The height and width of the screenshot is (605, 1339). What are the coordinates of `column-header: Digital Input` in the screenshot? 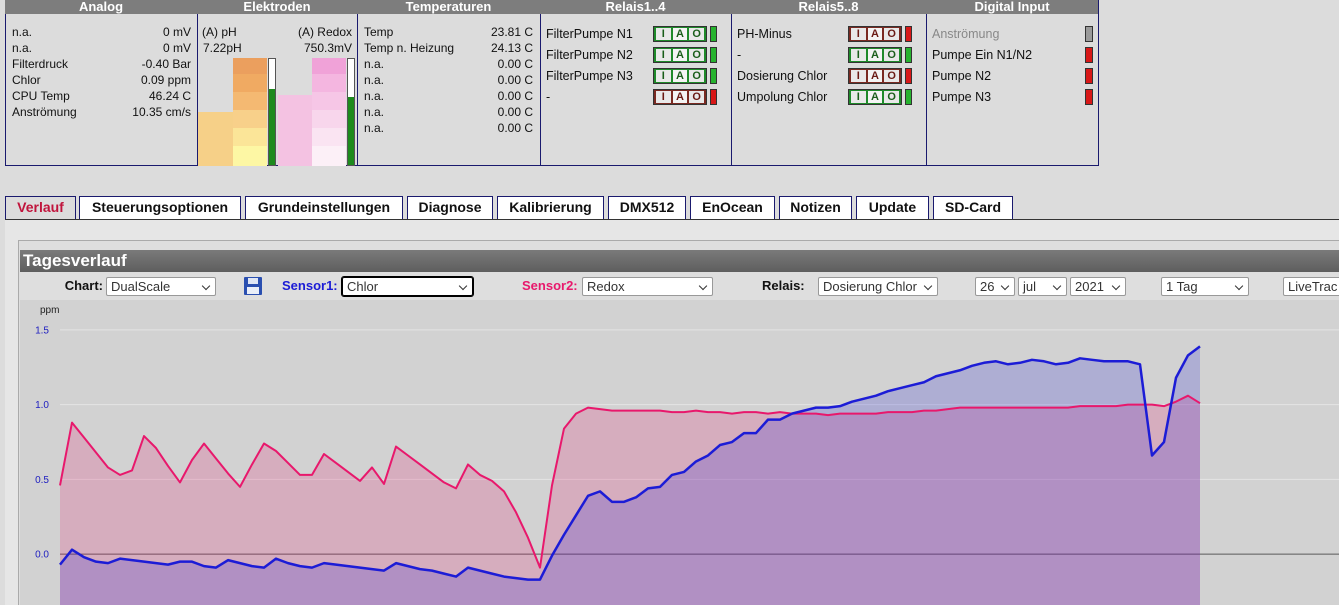 It's located at (1012, 7).